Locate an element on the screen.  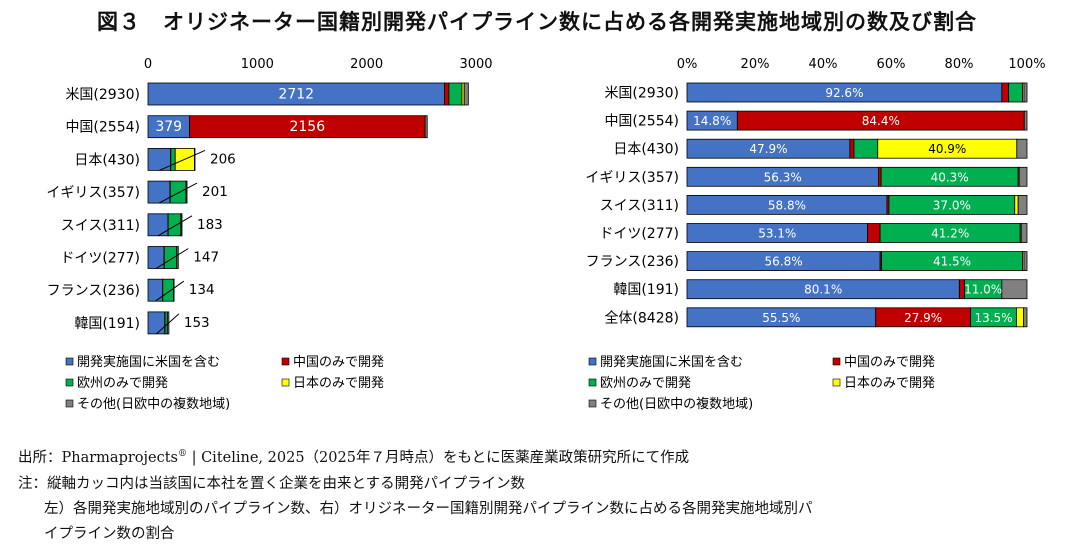
right-category-label: 全体(8428) is located at coordinates (641, 317).